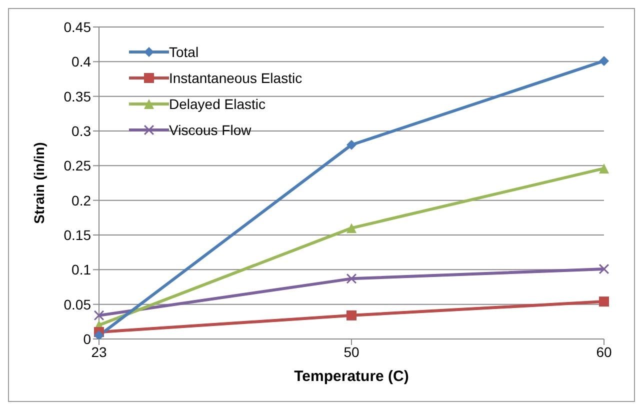 The height and width of the screenshot is (404, 639). What do you see at coordinates (210, 130) in the screenshot?
I see `legend-label: Viscous Flow` at bounding box center [210, 130].